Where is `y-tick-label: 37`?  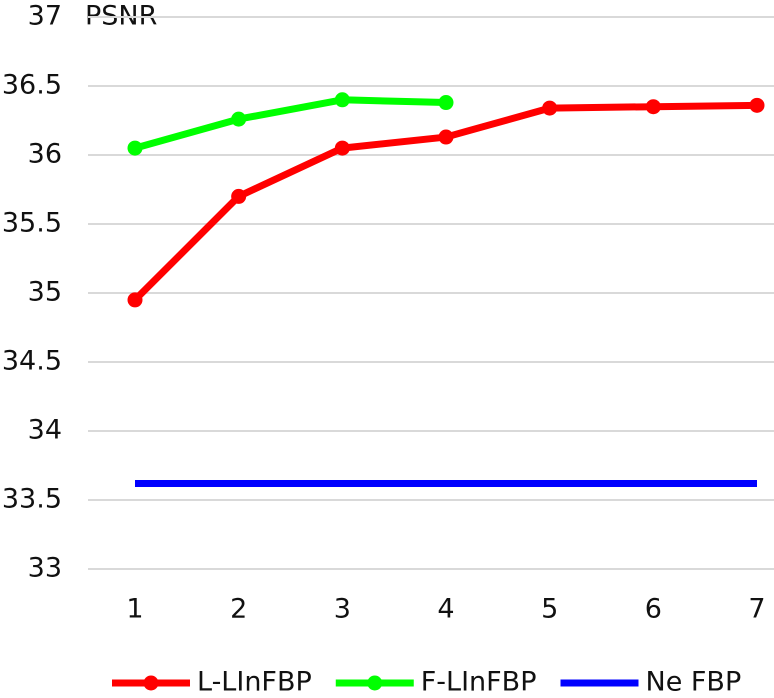
y-tick-label: 37 is located at coordinates (45, 16).